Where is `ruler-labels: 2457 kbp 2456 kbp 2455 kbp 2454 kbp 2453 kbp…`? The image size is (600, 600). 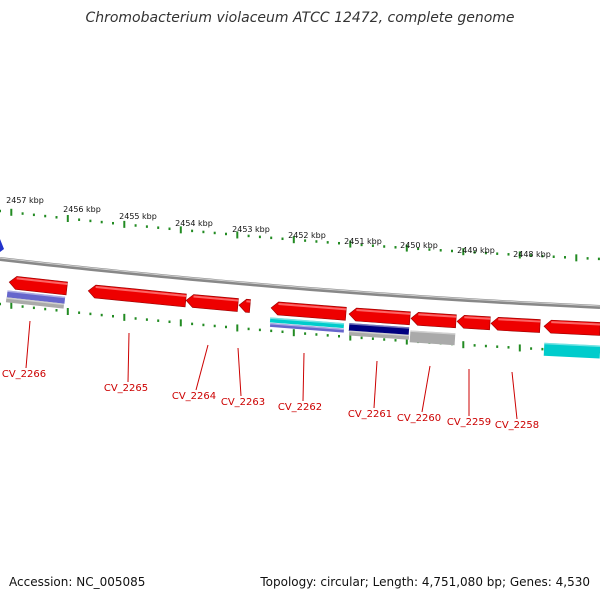 ruler-labels: 2457 kbp 2456 kbp 2455 kbp 2454 kbp 2453 kbp… is located at coordinates (278, 227).